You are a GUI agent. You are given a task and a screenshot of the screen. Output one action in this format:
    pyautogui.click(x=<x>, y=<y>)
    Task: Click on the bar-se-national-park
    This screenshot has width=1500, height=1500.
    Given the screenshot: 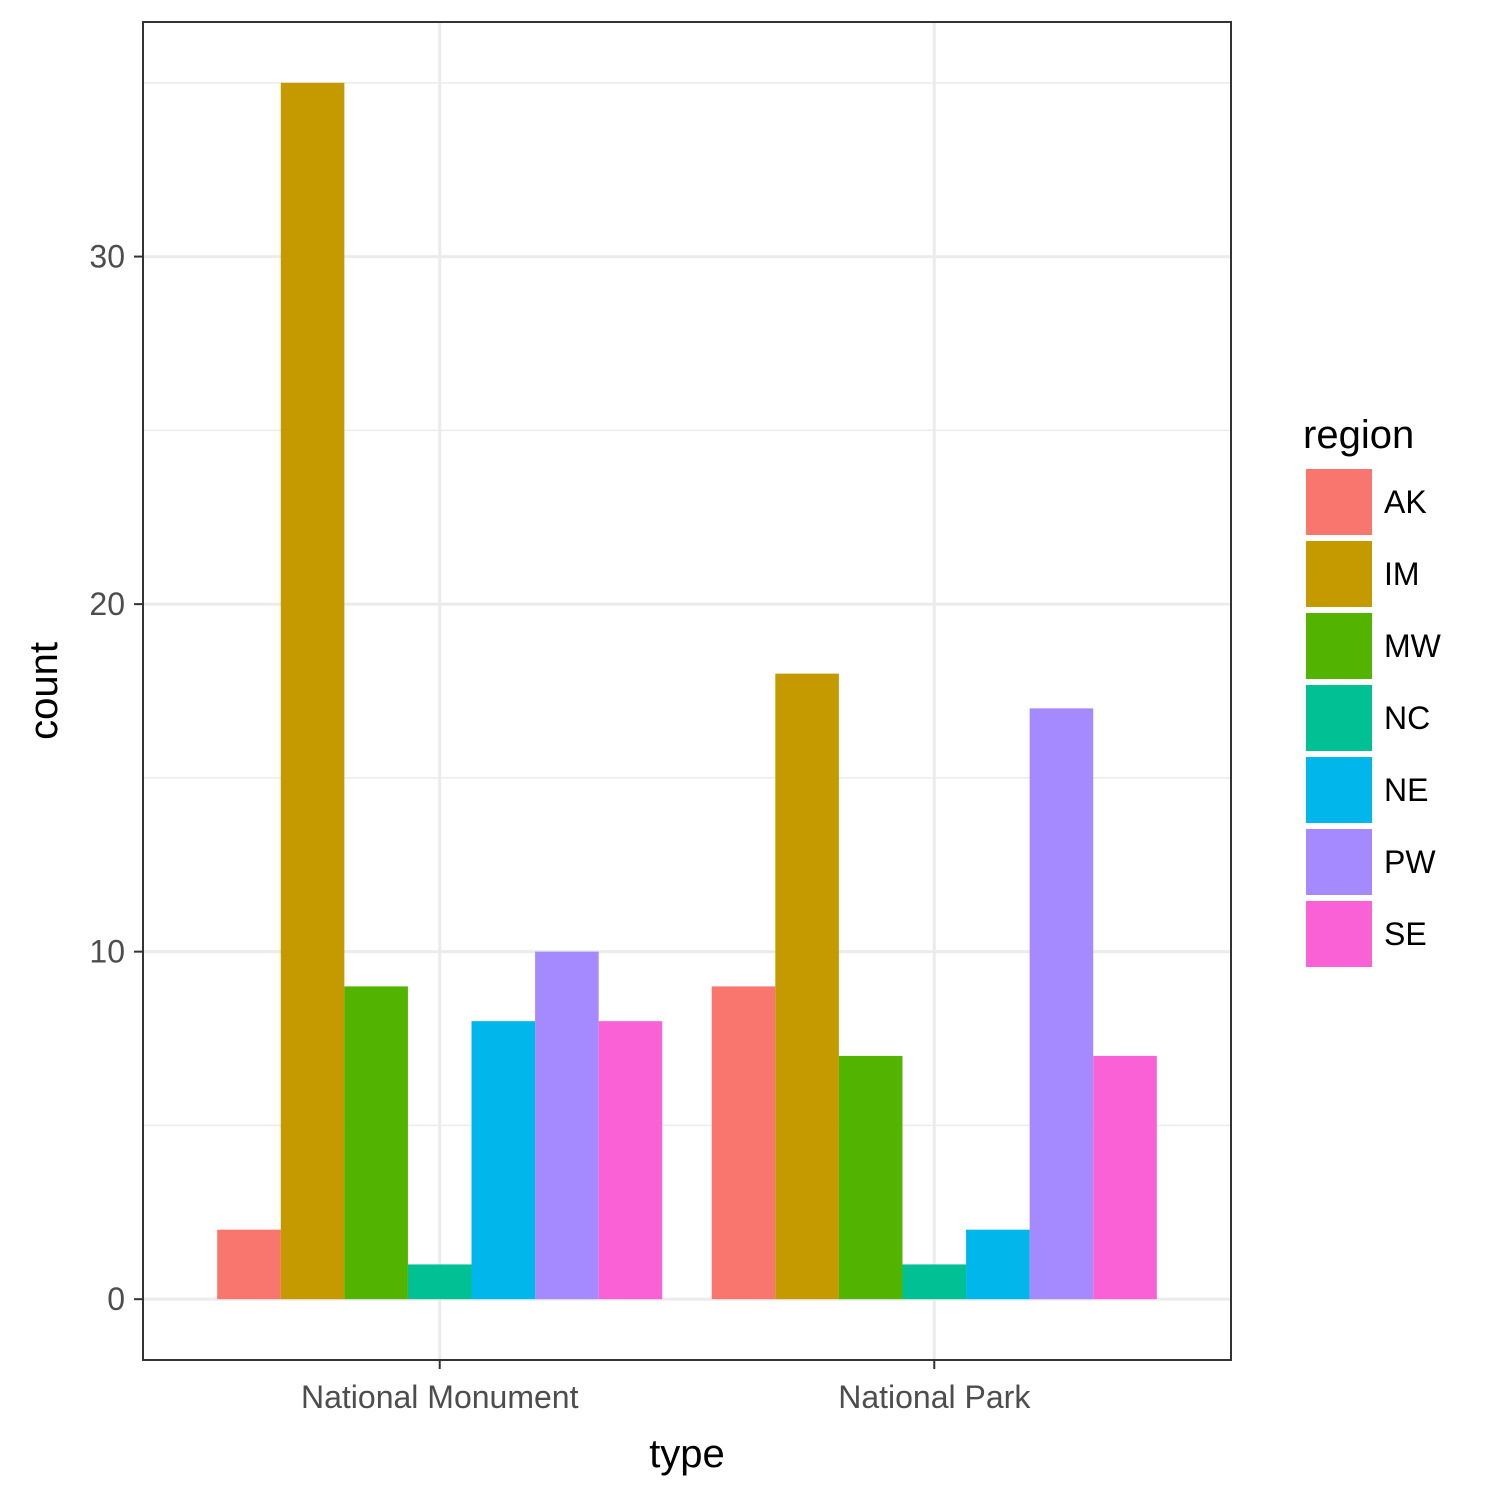 What is the action you would take?
    pyautogui.click(x=1125, y=1177)
    